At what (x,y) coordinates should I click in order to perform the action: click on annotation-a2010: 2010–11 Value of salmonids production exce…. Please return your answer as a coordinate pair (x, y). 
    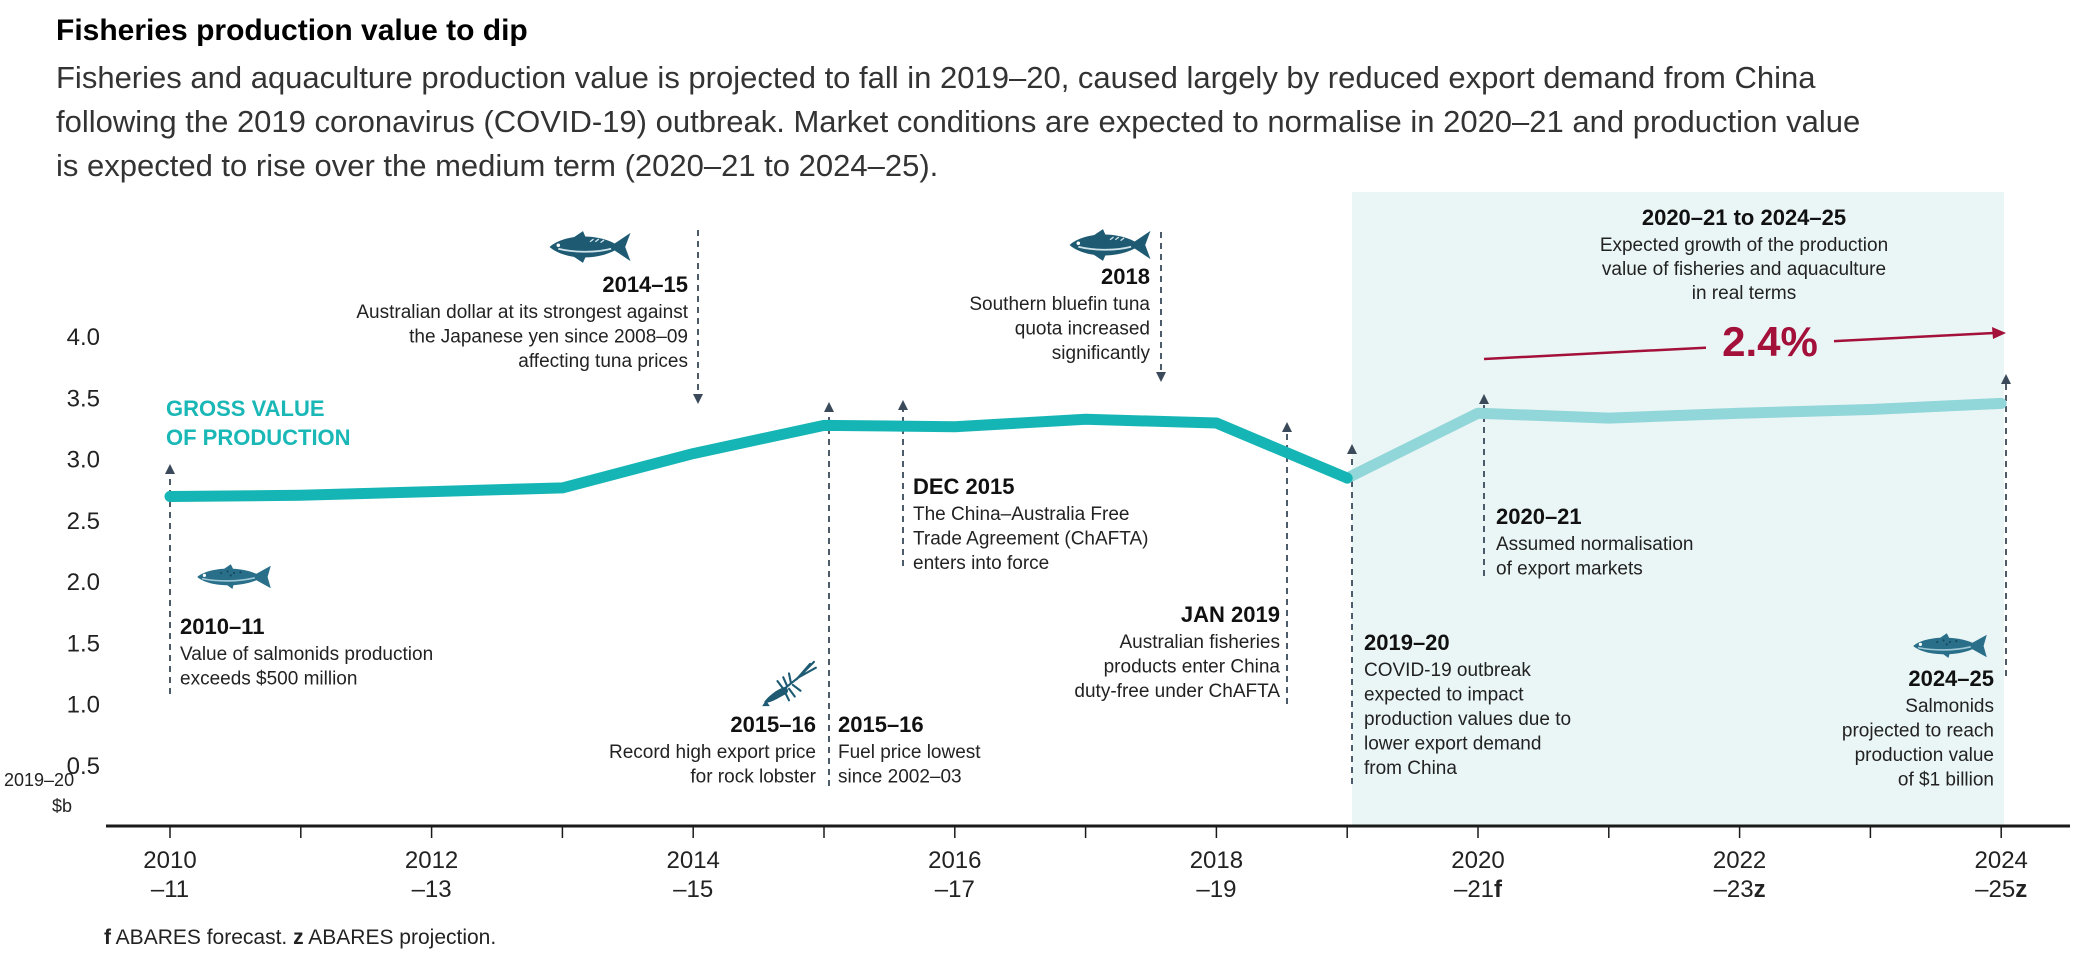
    Looking at the image, I should click on (306, 652).